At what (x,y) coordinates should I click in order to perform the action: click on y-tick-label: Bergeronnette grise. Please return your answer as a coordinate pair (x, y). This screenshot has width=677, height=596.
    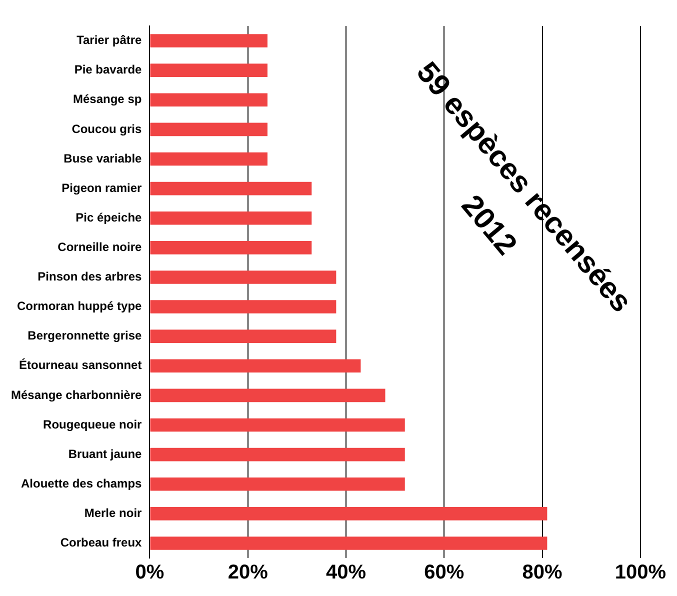
    Looking at the image, I should click on (85, 335).